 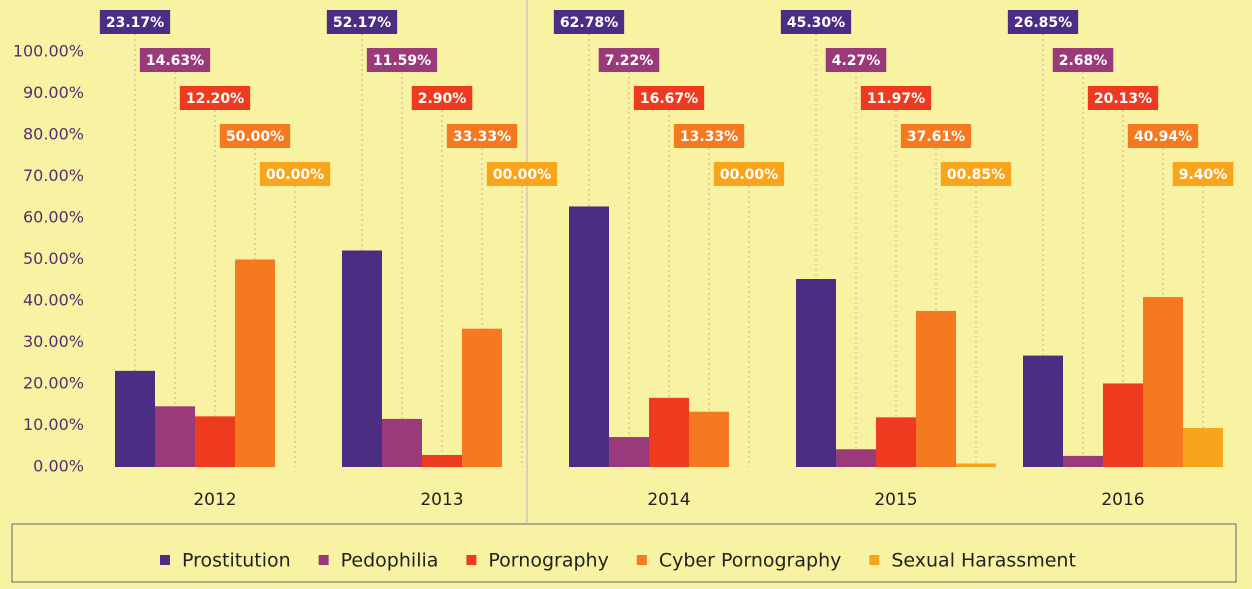 I want to click on x-tick-label: 2013, so click(x=441, y=500).